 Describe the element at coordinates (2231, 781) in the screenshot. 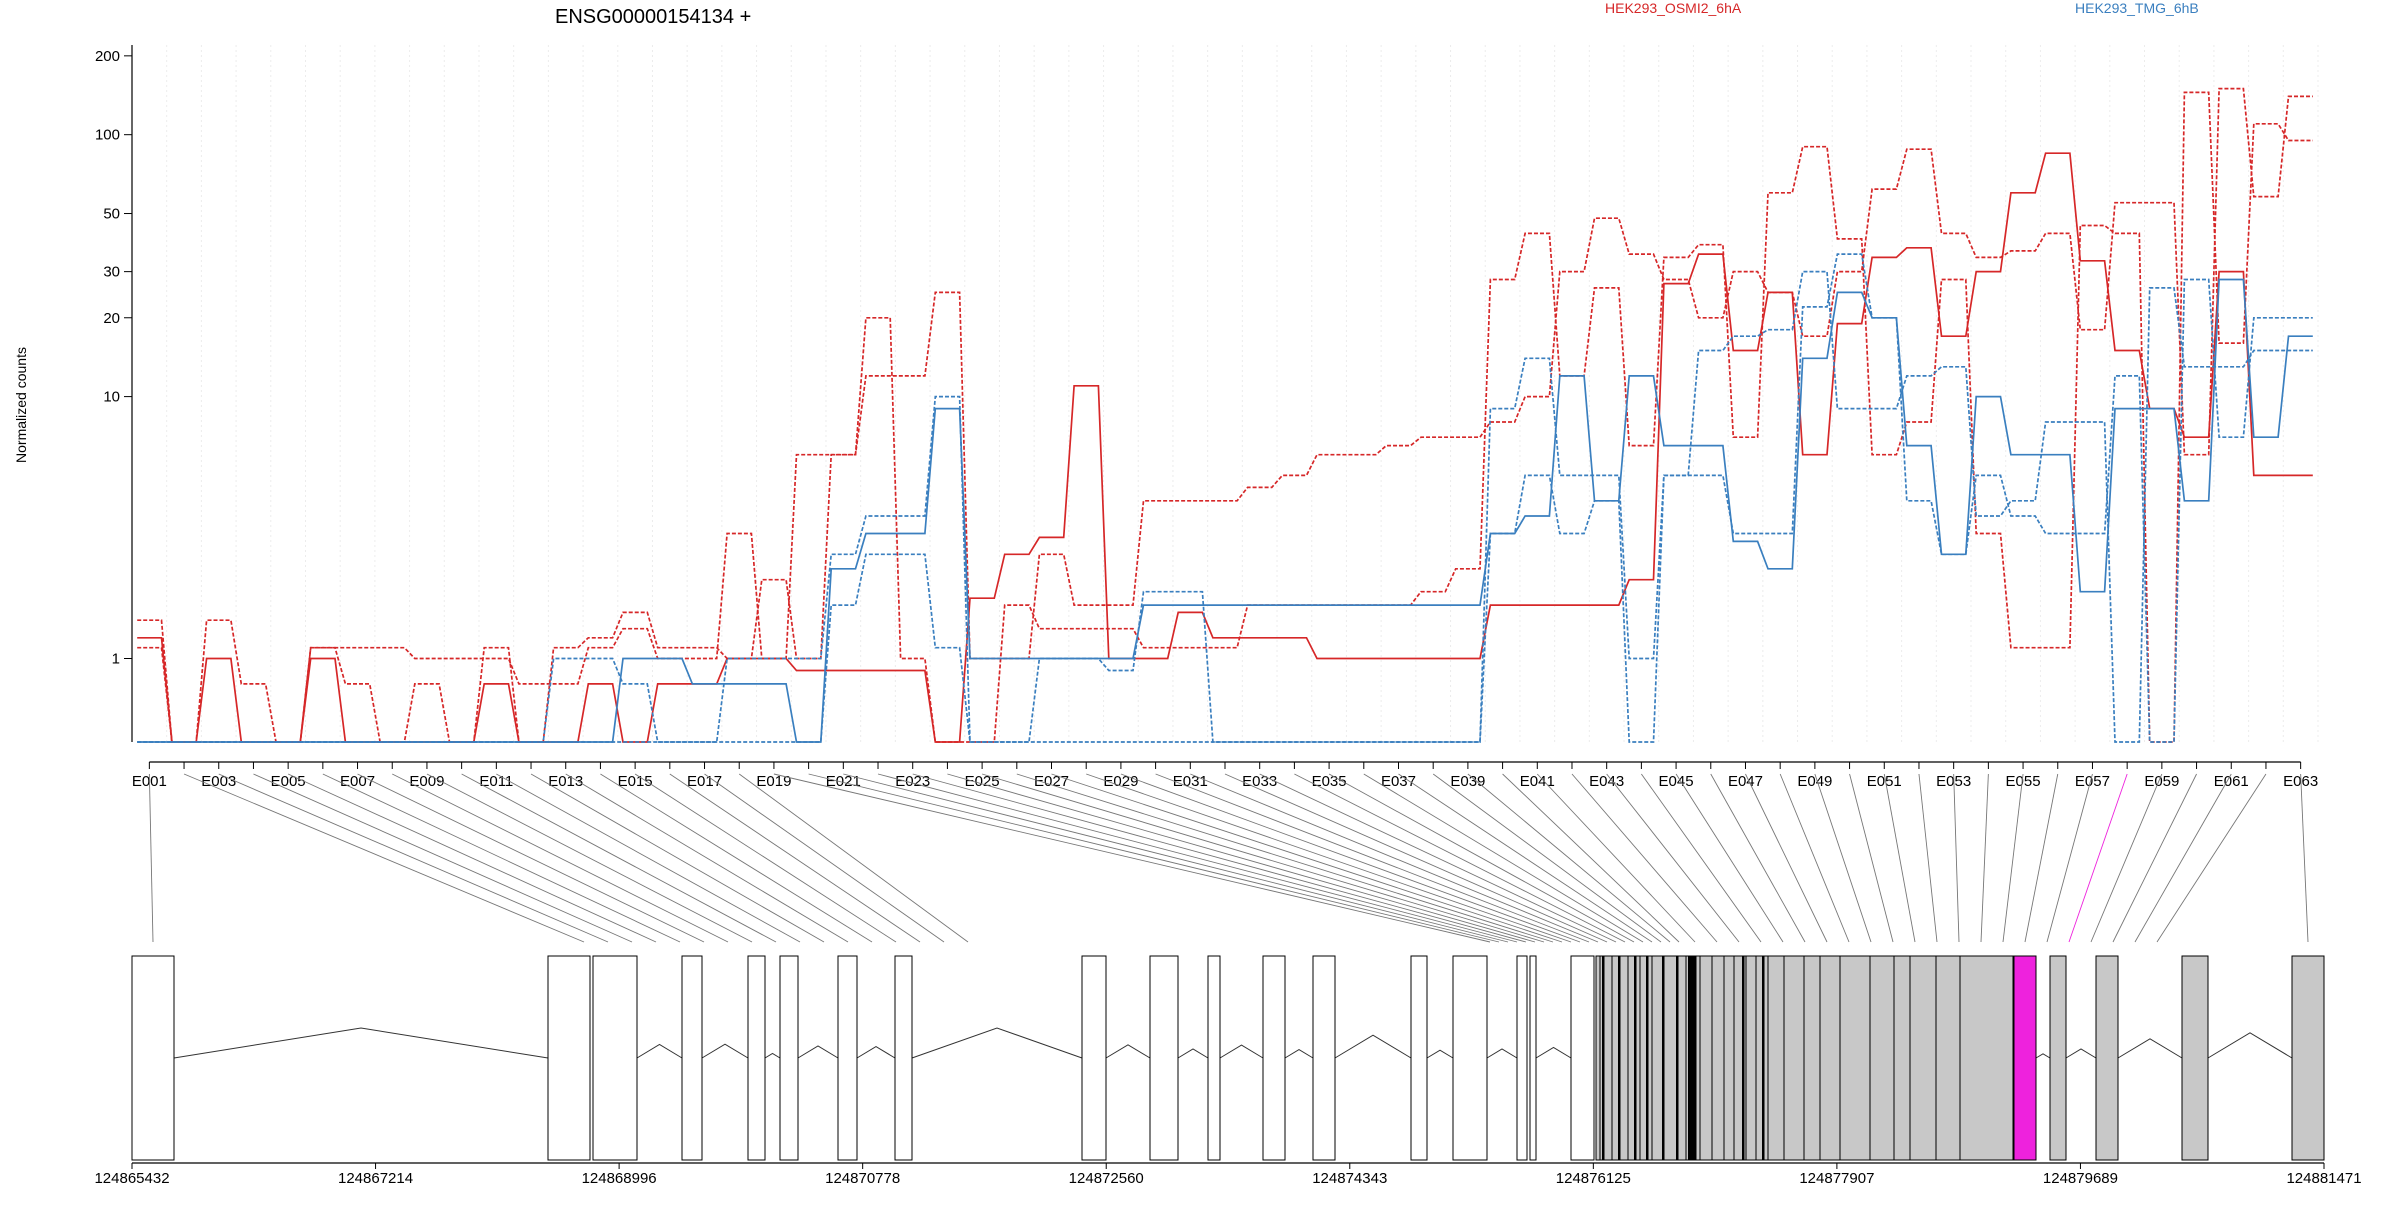

I see `exon-tick-label: E061` at that location.